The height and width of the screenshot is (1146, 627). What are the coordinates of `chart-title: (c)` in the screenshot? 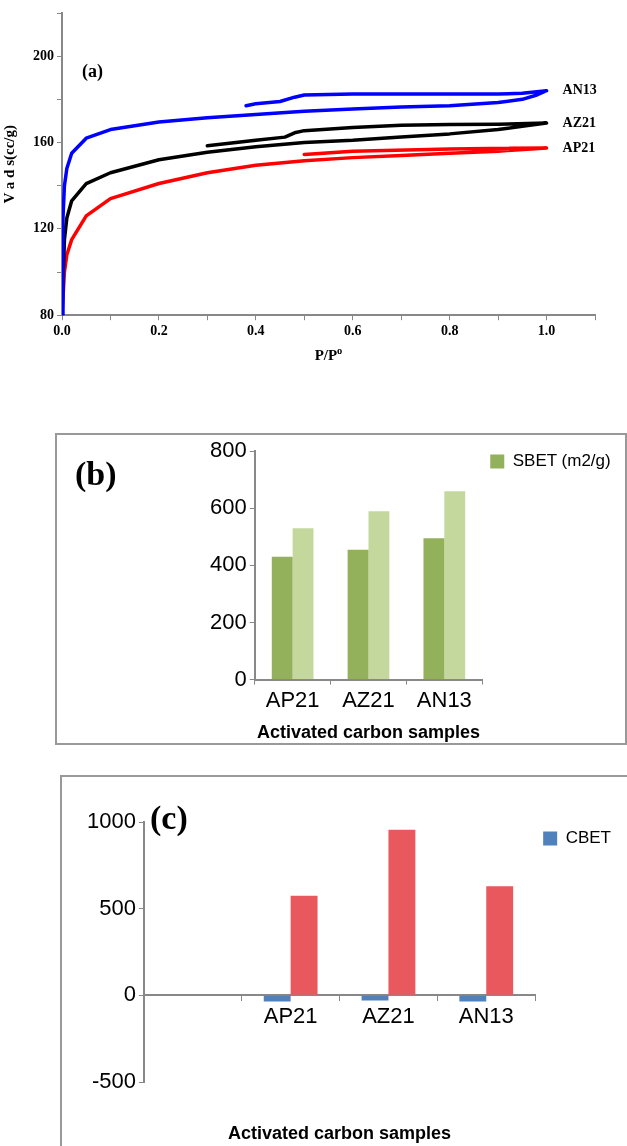 It's located at (169, 818).